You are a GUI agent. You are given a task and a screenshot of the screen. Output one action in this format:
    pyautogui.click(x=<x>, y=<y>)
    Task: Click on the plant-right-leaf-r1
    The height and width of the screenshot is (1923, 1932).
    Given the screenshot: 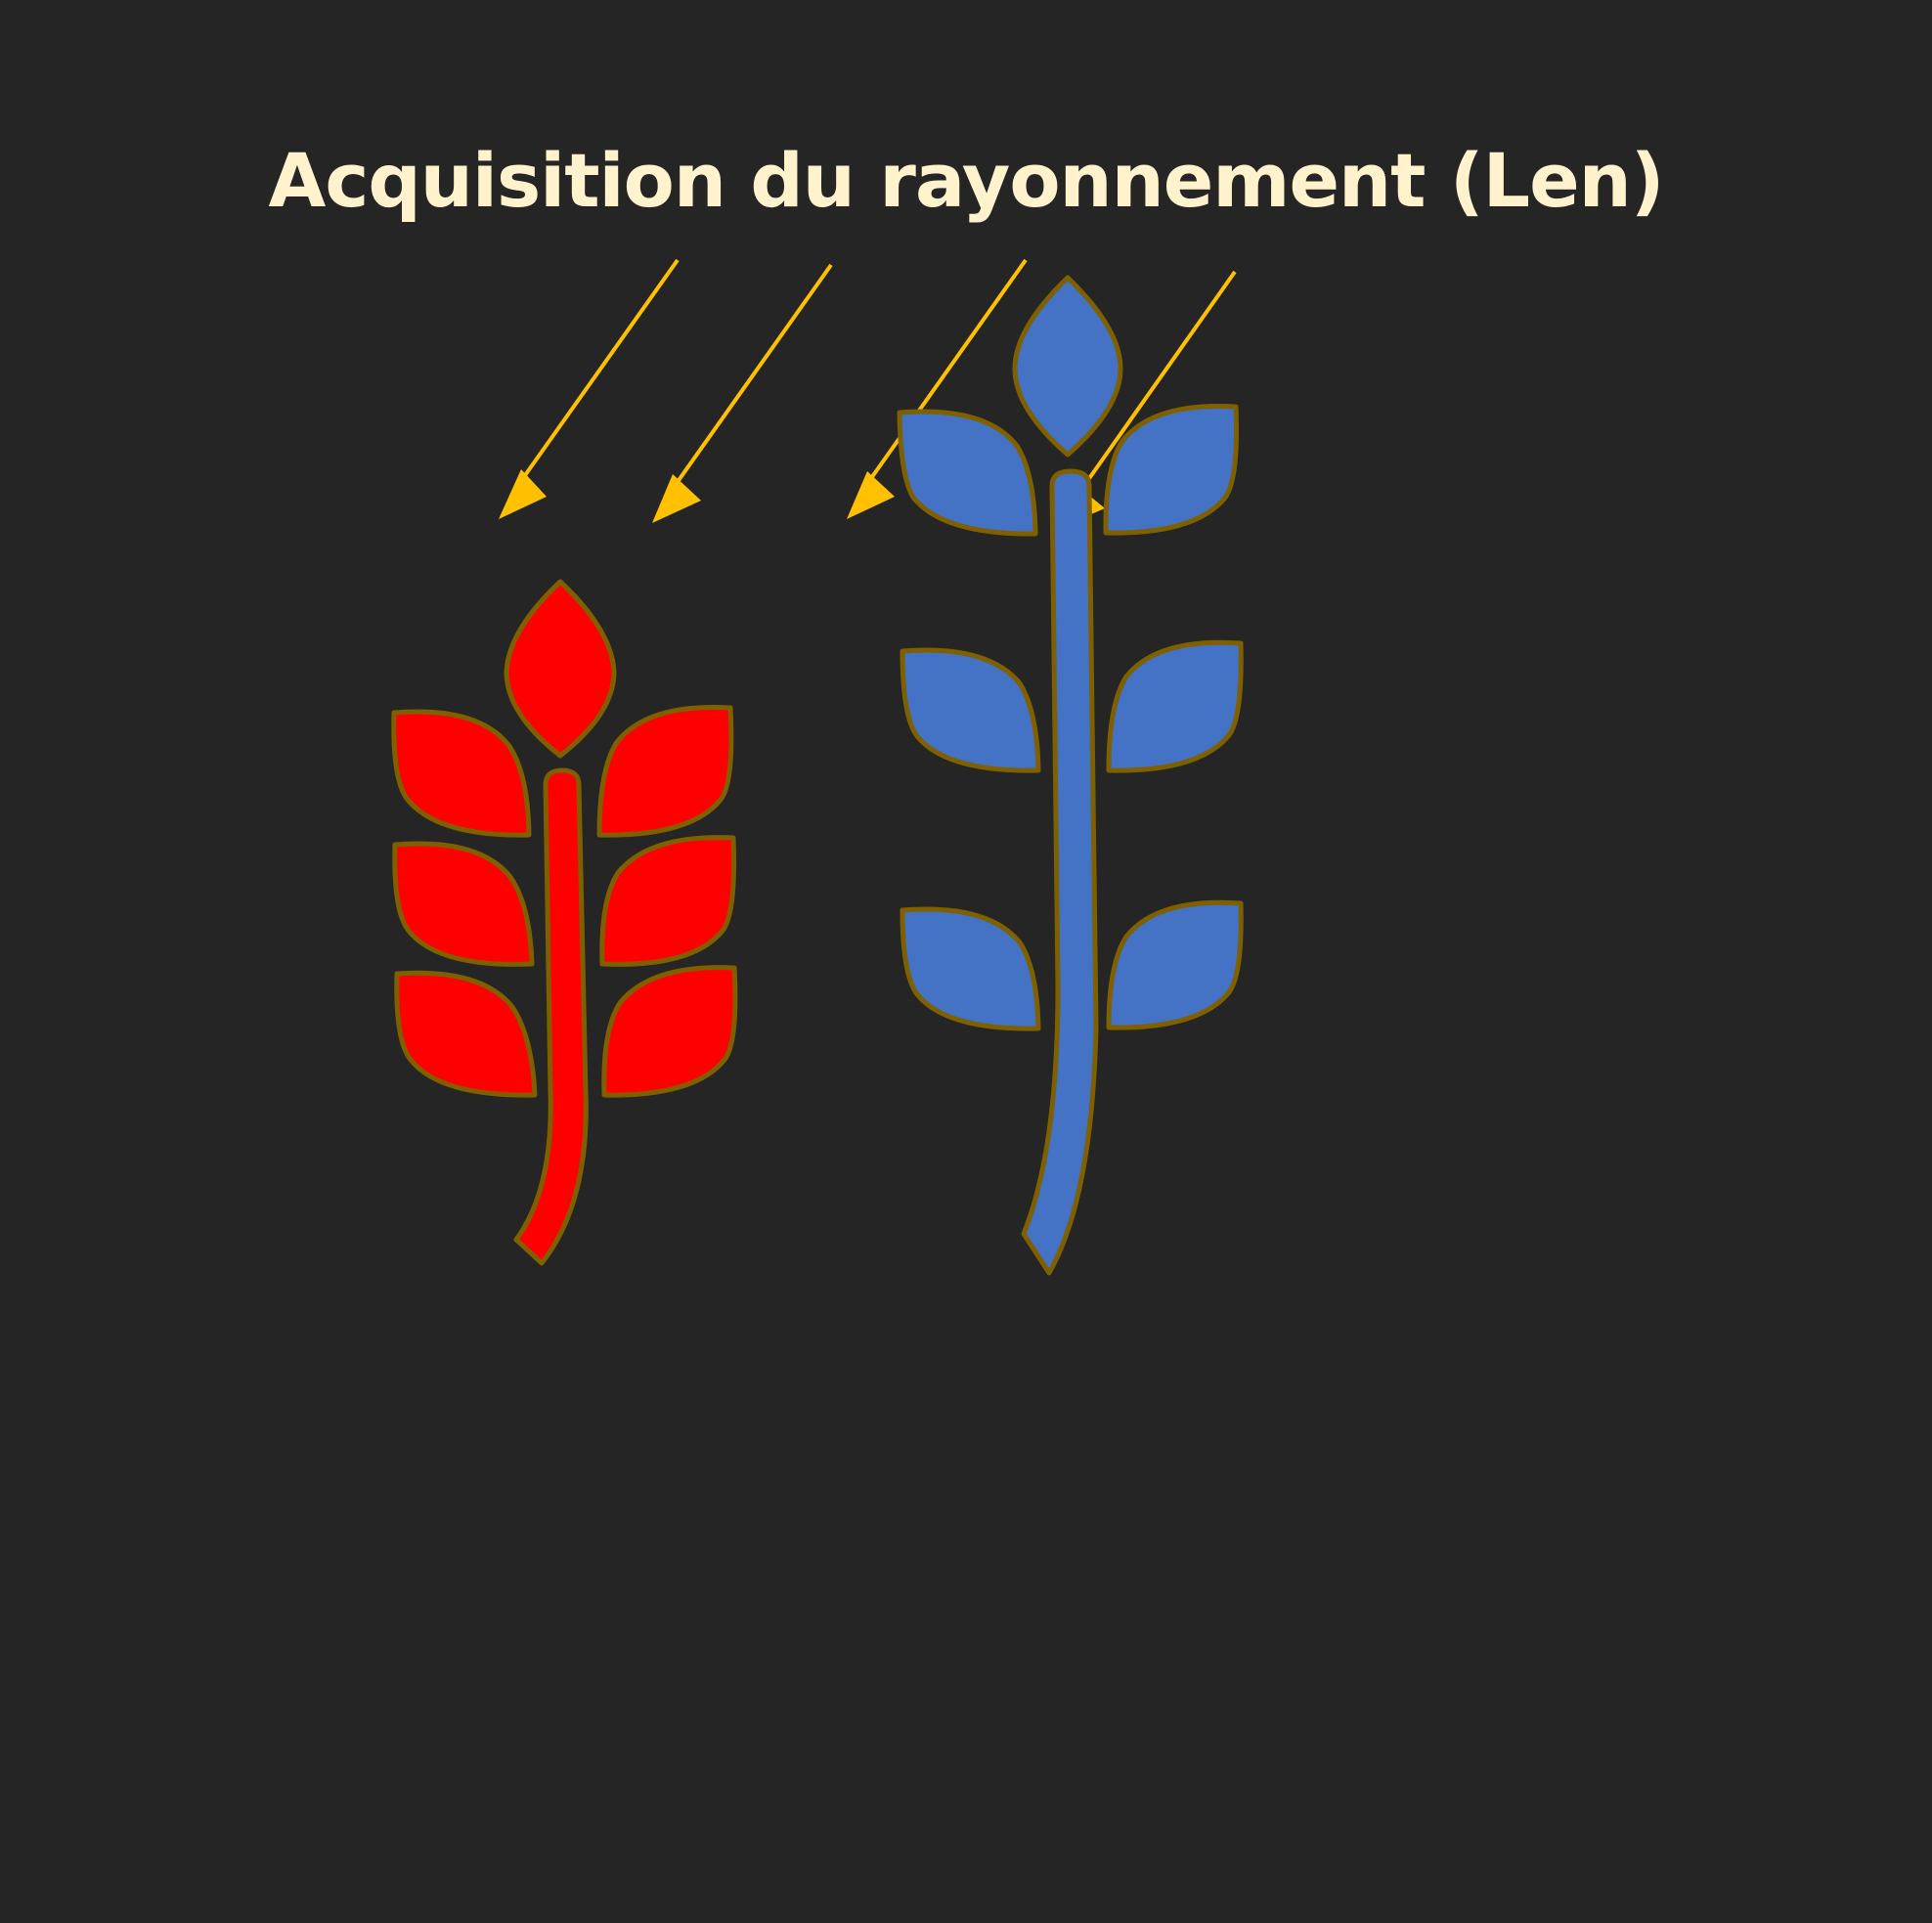 What is the action you would take?
    pyautogui.click(x=1171, y=469)
    